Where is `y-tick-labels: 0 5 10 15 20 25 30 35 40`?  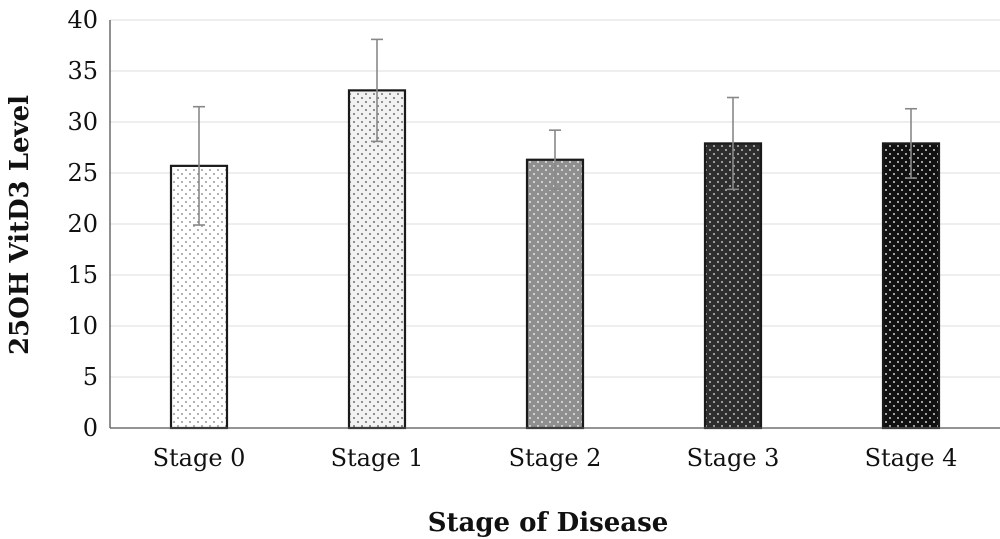
y-tick-labels: 0 5 10 15 20 25 30 35 40 is located at coordinates (82, 224).